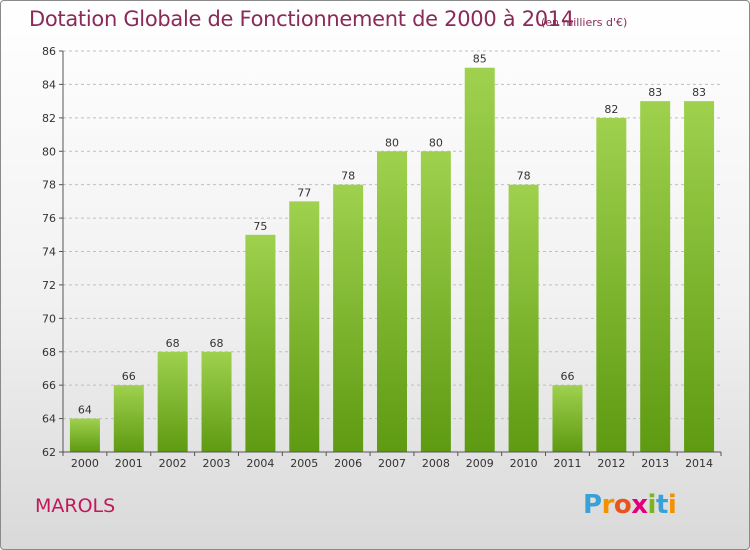 This screenshot has width=750, height=550. I want to click on proxiti-logo: Proxiti, so click(630, 505).